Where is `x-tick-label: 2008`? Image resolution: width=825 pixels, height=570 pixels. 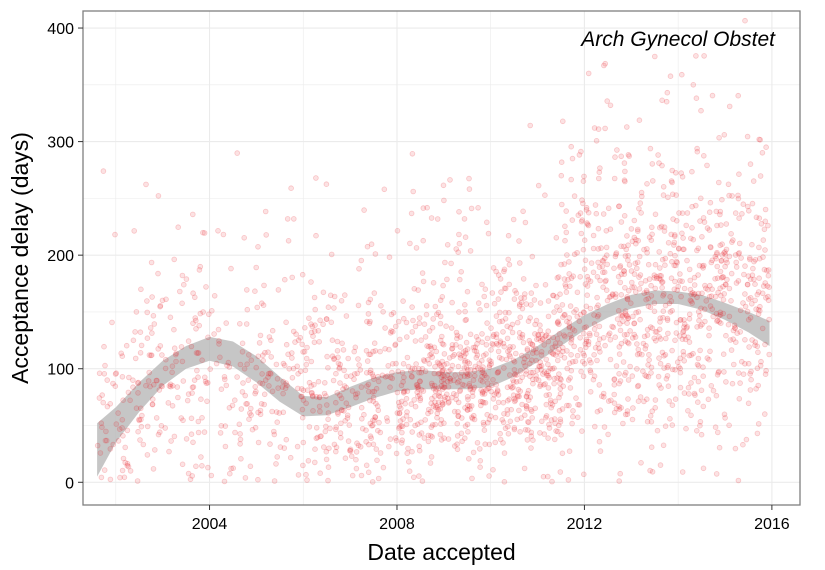 x-tick-label: 2008 is located at coordinates (397, 524).